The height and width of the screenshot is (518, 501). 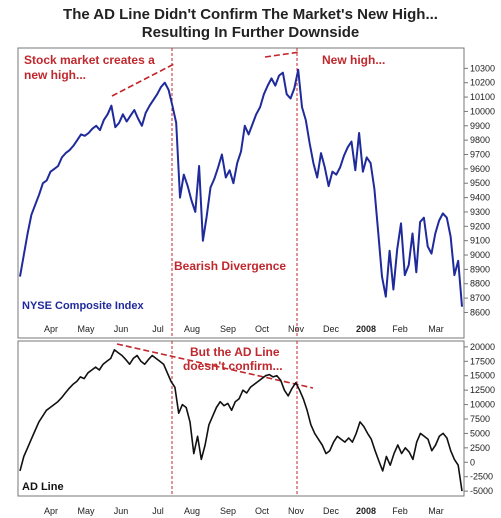 What do you see at coordinates (230, 266) in the screenshot?
I see `annotation-bearish-divergence: Bearish Divergence` at bounding box center [230, 266].